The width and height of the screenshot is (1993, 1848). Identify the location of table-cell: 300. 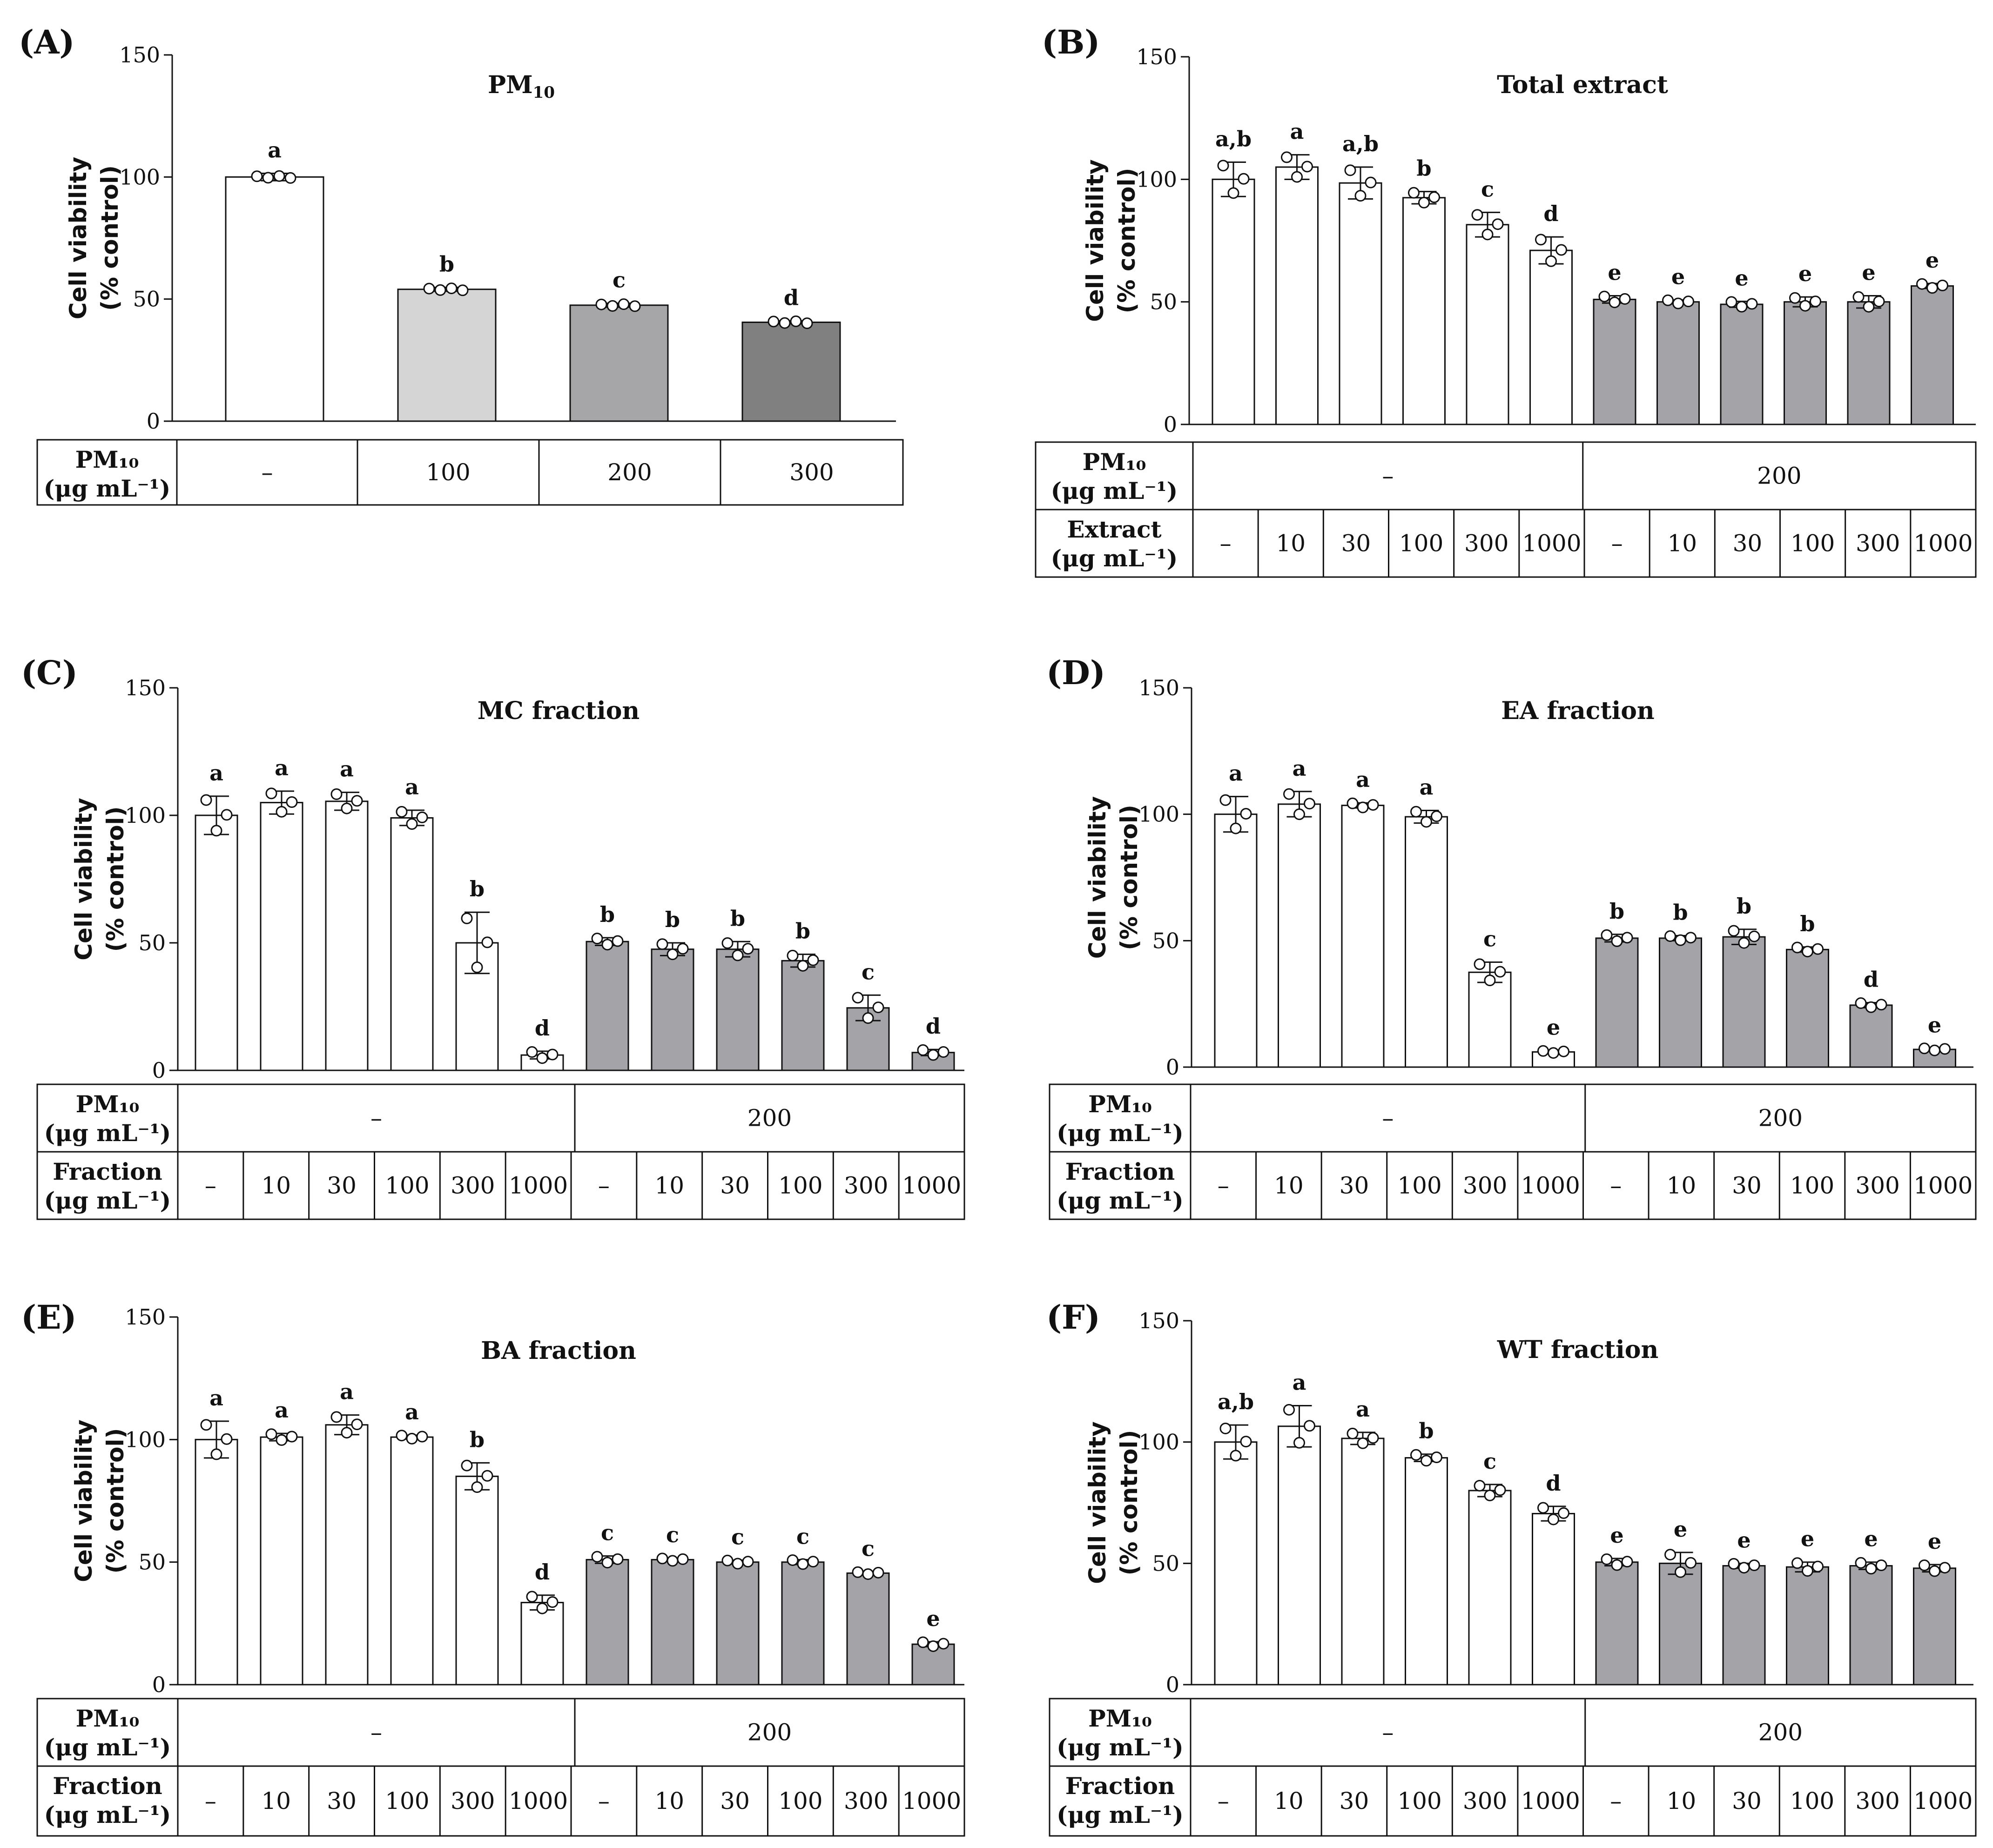
(866, 1185).